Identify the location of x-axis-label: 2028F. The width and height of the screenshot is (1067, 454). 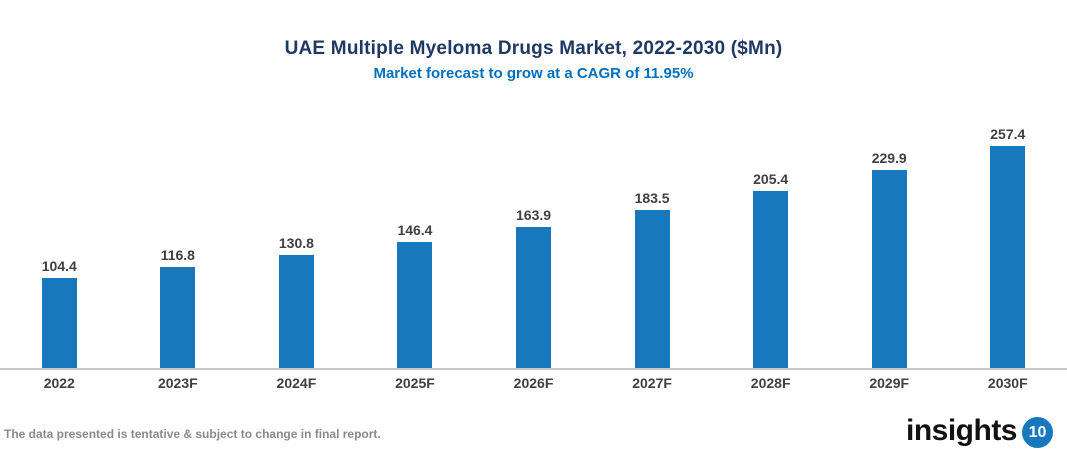
(770, 383).